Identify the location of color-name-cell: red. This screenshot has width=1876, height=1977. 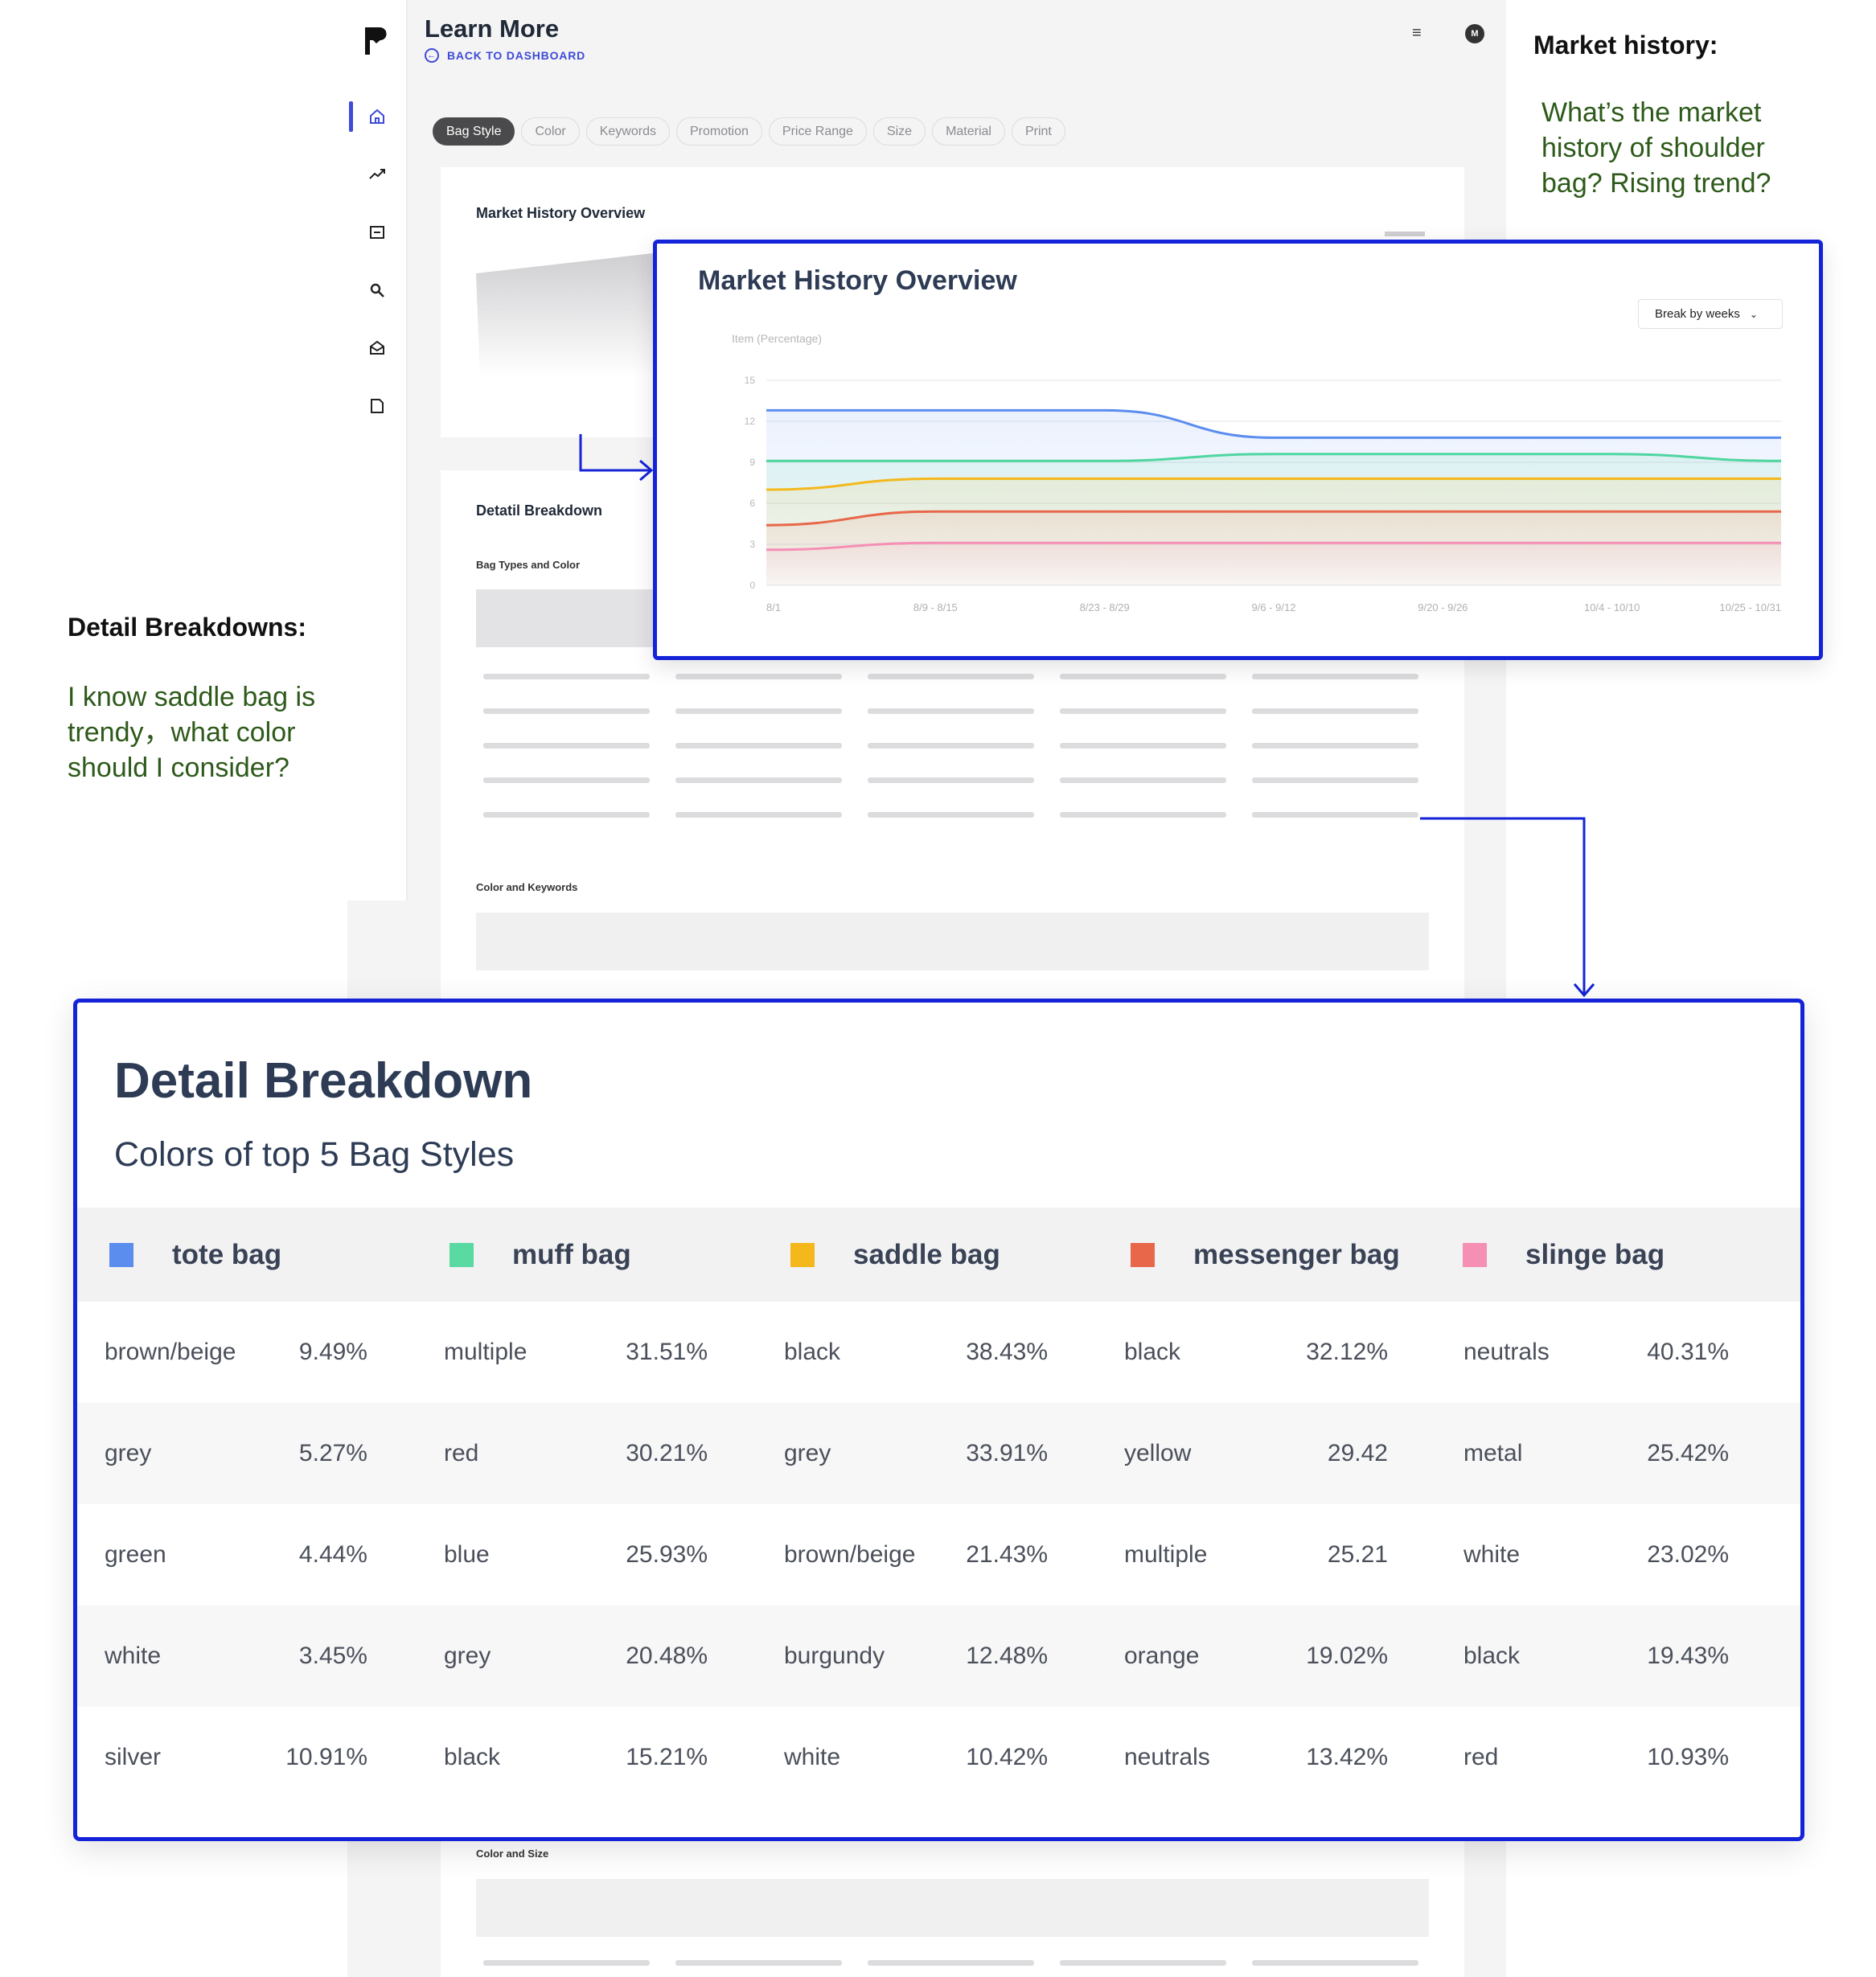
(461, 1453).